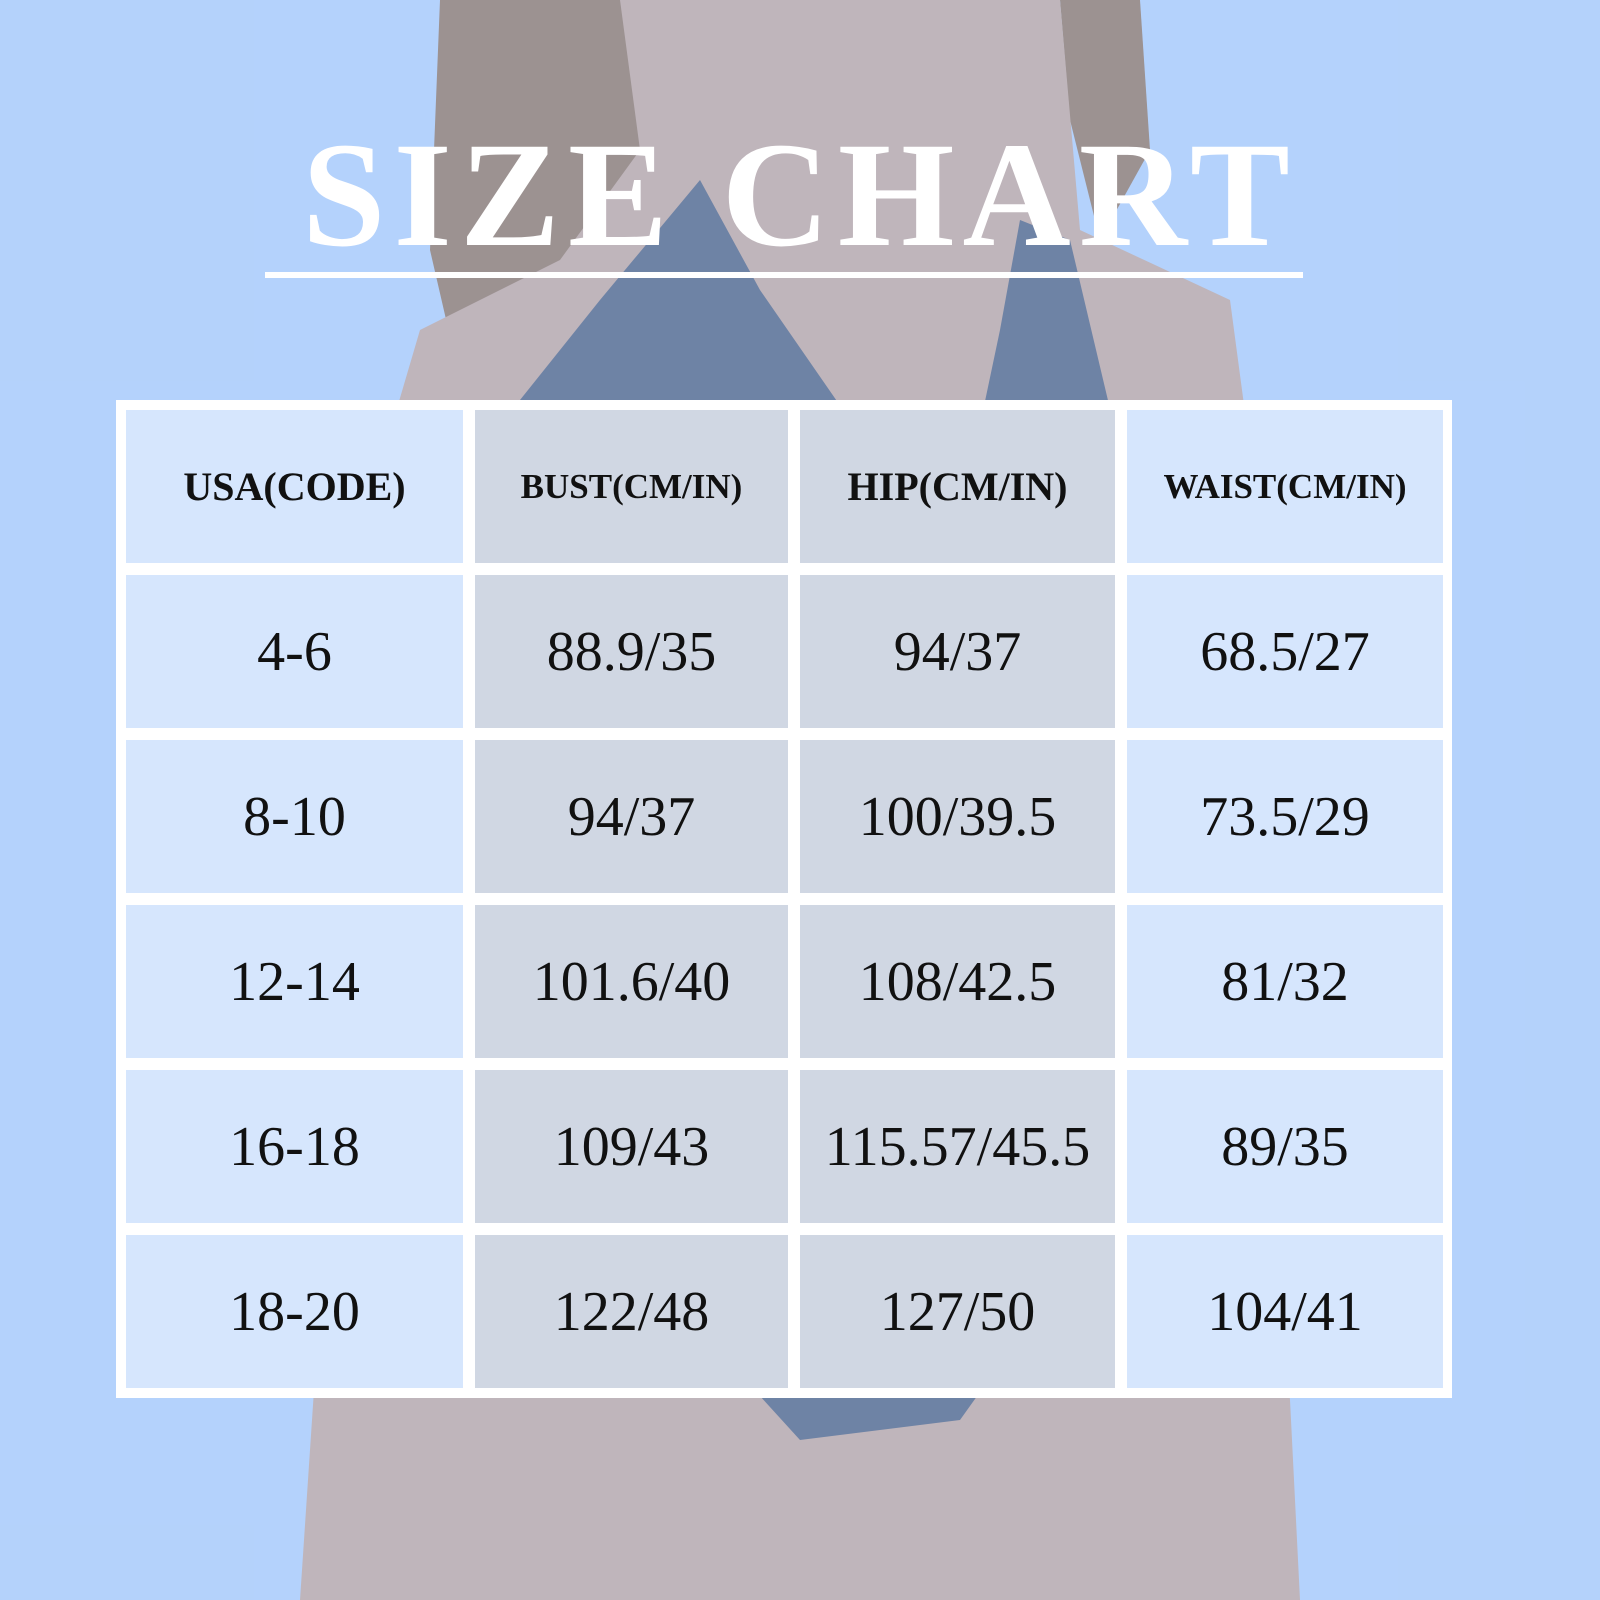 Image resolution: width=1600 pixels, height=1600 pixels. What do you see at coordinates (957, 816) in the screenshot?
I see `table-cell: 100/39.5` at bounding box center [957, 816].